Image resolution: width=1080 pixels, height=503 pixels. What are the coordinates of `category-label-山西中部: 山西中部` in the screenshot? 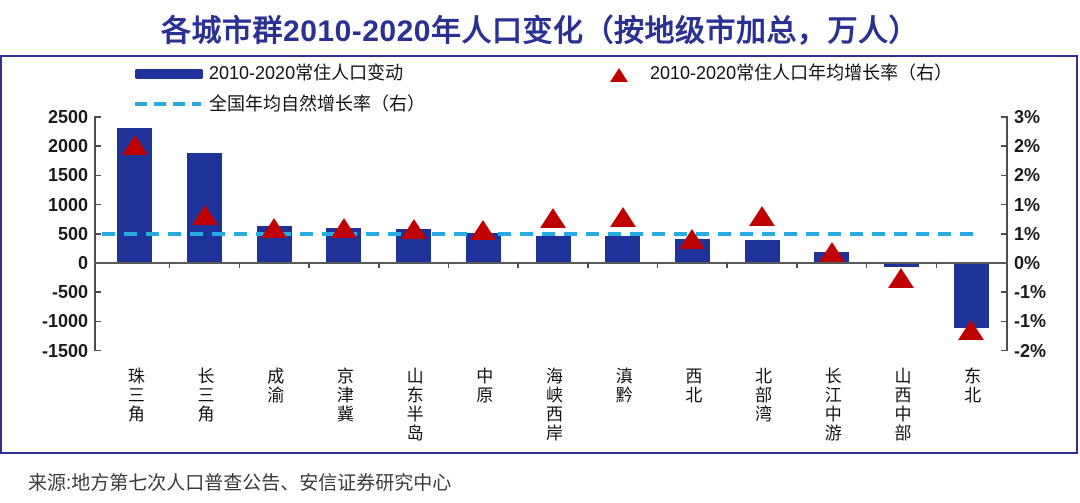 It's located at (901, 405).